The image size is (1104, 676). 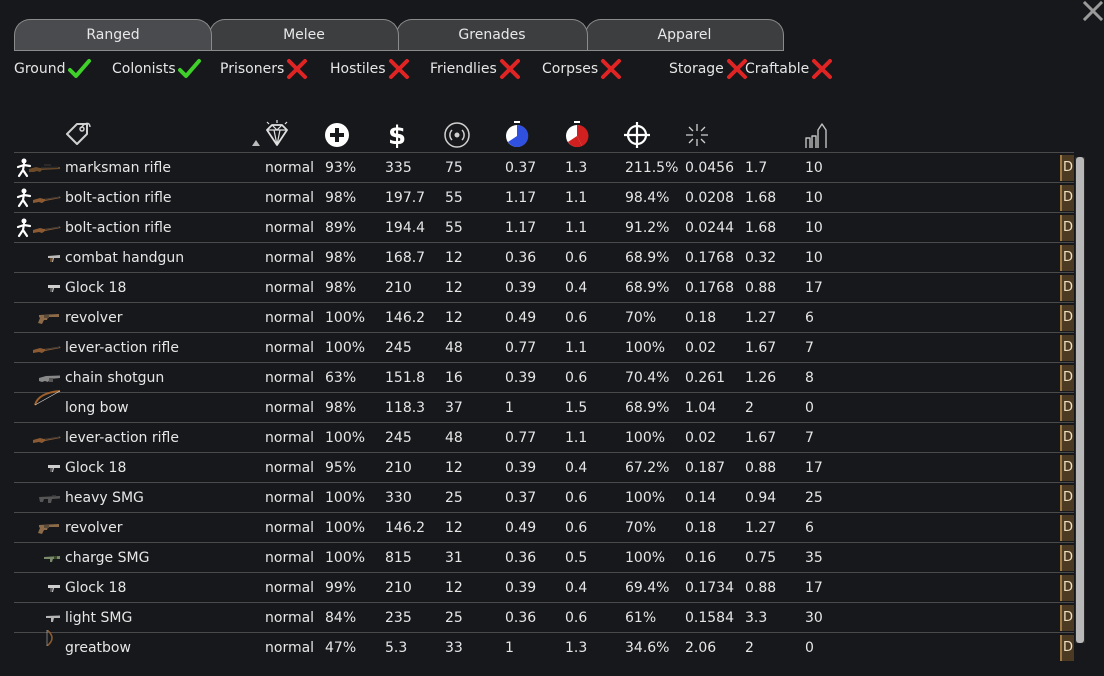 What do you see at coordinates (454, 228) in the screenshot?
I see `cell-range: 55` at bounding box center [454, 228].